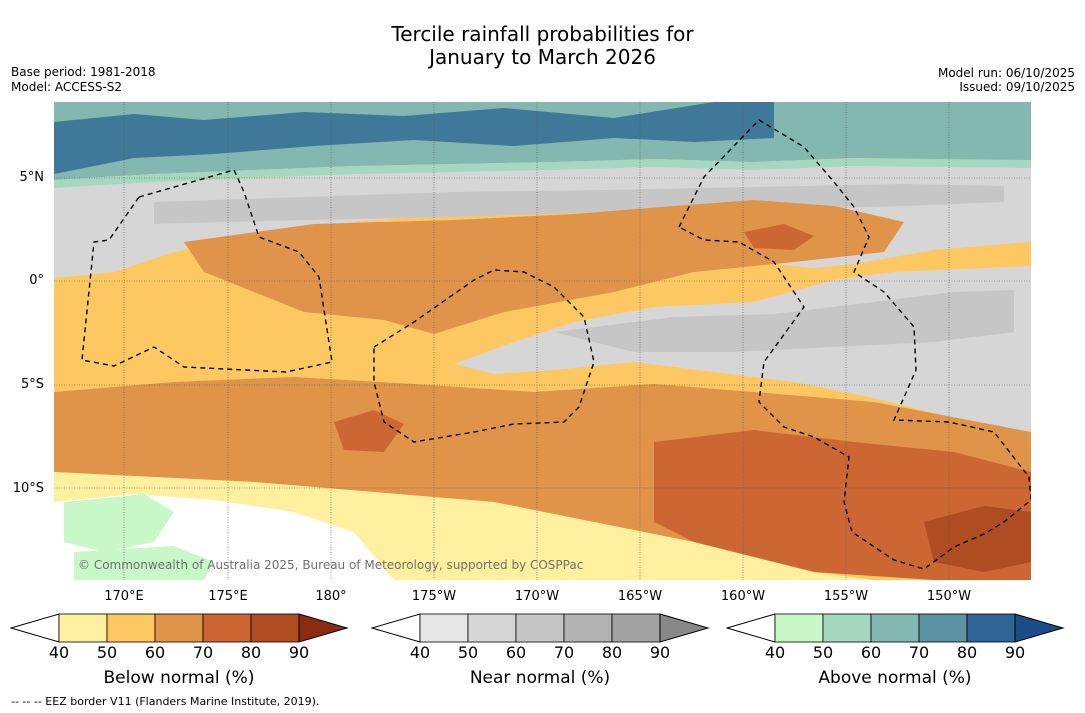 This screenshot has height=713, width=1085. I want to click on lon-label-175e: 175°E, so click(228, 596).